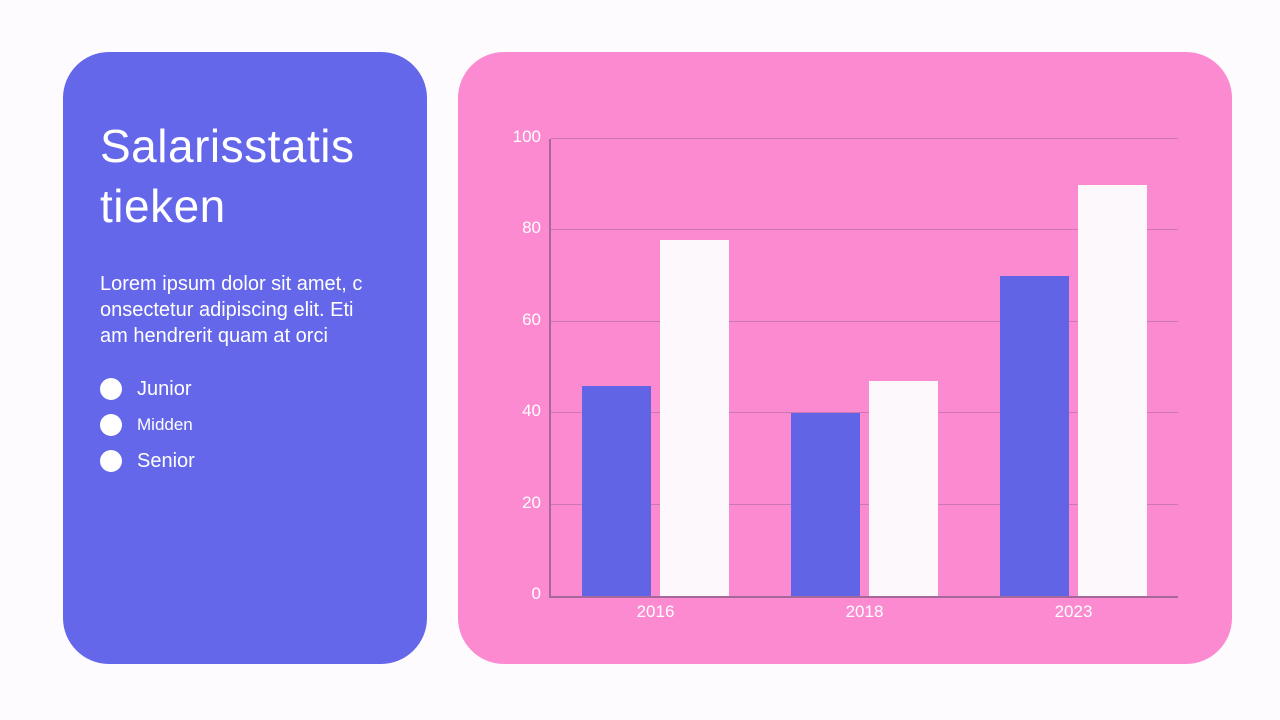 Image resolution: width=1280 pixels, height=720 pixels. Describe the element at coordinates (1112, 390) in the screenshot. I see `bar-senior-2023` at that location.